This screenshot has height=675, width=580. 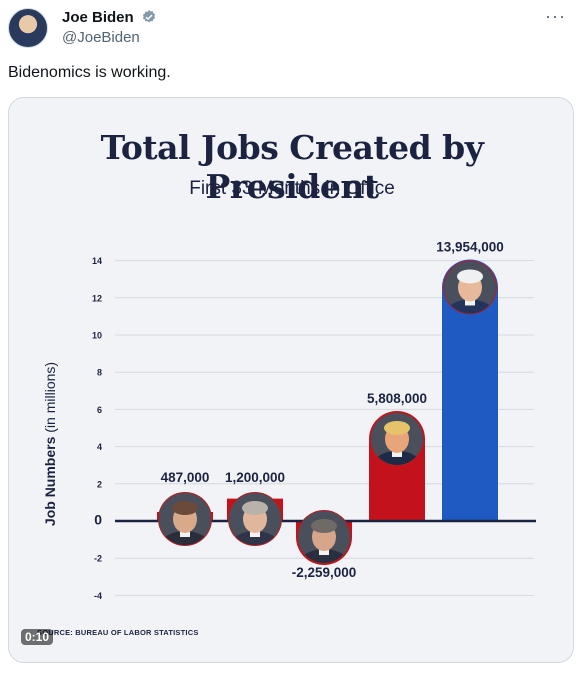 I want to click on video-timer: 0:10, so click(x=37, y=637).